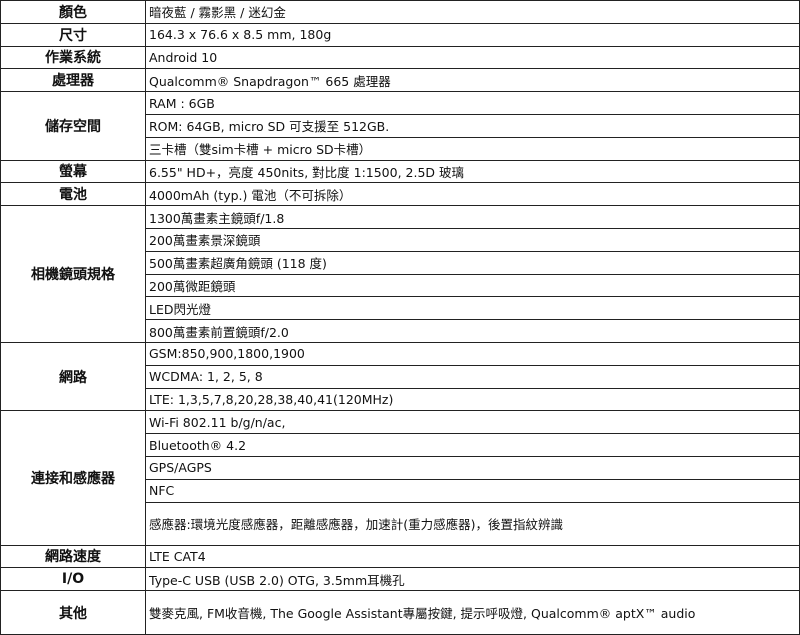 The height and width of the screenshot is (635, 800). What do you see at coordinates (472, 353) in the screenshot?
I see `spec-value: GSM:850,900,1800,1900` at bounding box center [472, 353].